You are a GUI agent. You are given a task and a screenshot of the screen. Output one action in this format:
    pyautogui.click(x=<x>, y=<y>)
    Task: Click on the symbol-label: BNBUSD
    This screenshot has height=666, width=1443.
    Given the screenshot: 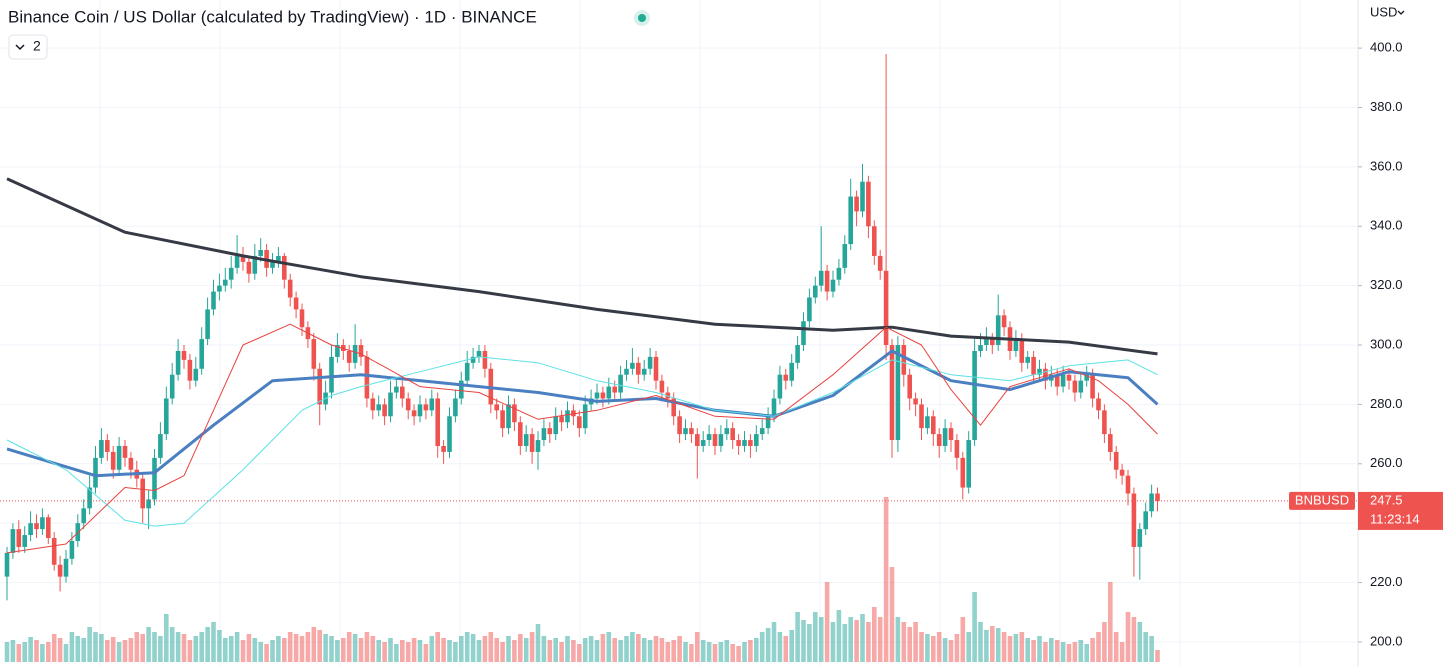 What is the action you would take?
    pyautogui.click(x=1322, y=499)
    